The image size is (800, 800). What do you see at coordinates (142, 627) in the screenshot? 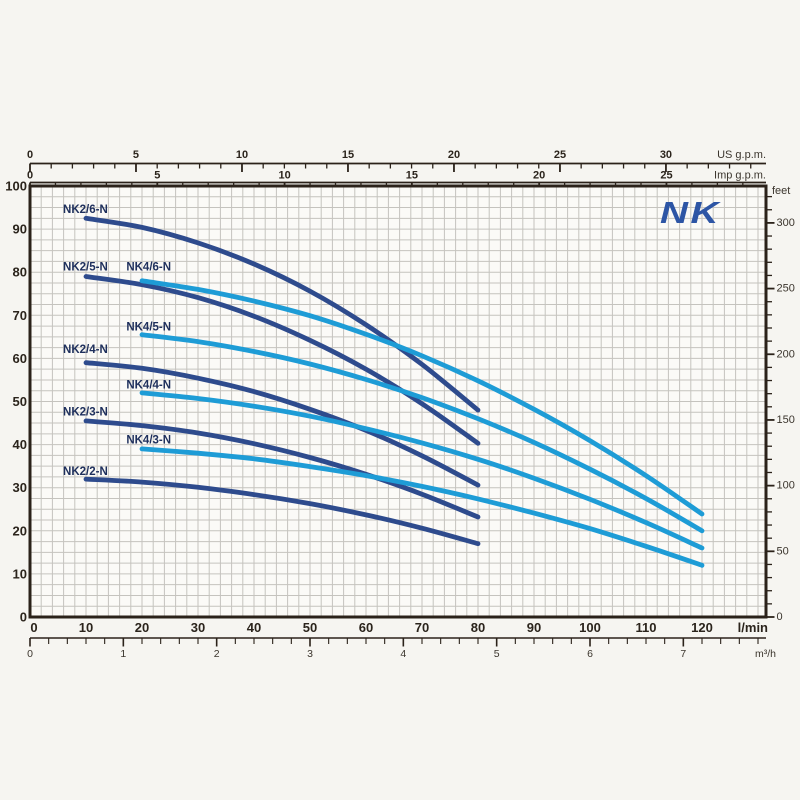
I see `lmin-tick-label: 20` at bounding box center [142, 627].